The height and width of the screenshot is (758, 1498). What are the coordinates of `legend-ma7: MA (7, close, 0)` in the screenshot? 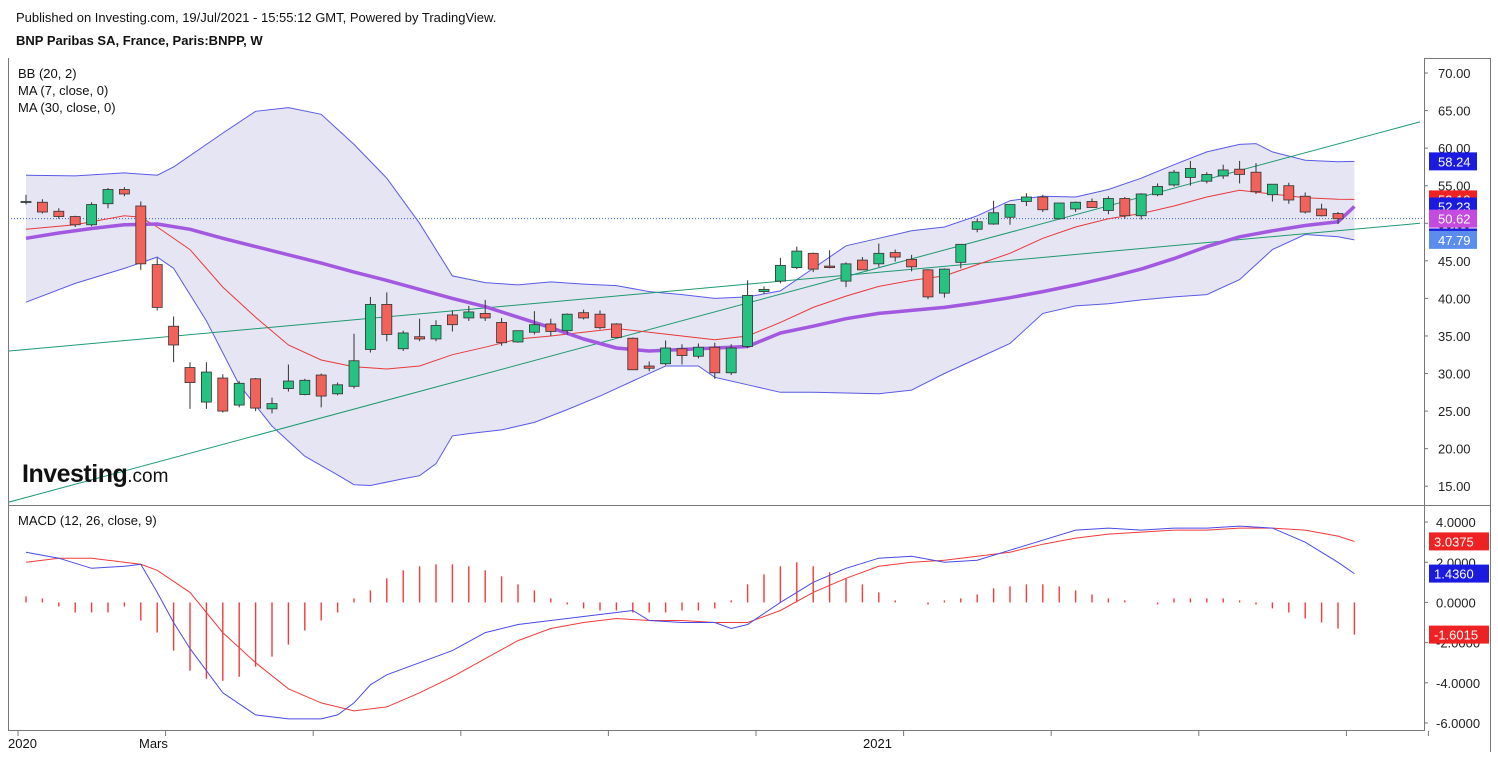 It's located at (63, 90).